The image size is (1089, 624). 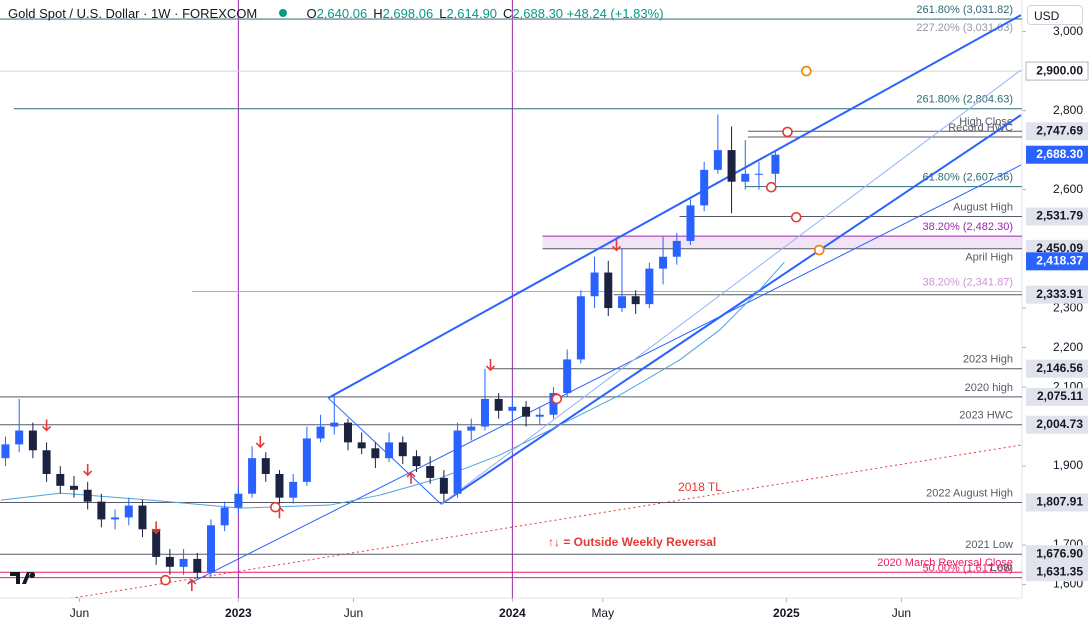 What do you see at coordinates (1059, 294) in the screenshot?
I see `price-label: 2,333.91` at bounding box center [1059, 294].